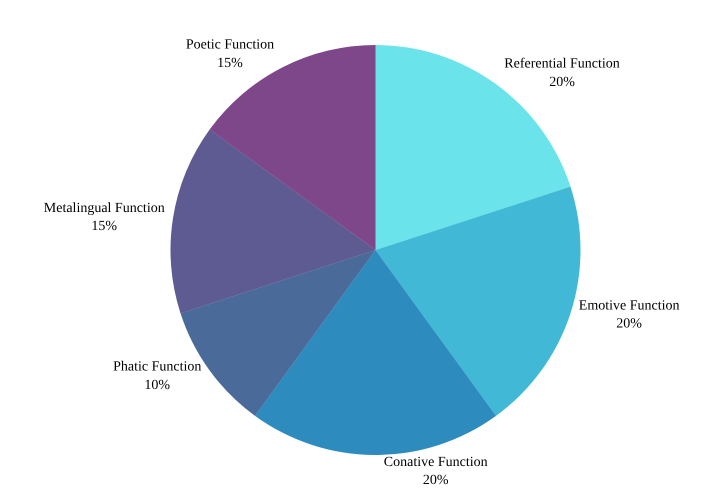 The image size is (706, 495). Describe the element at coordinates (157, 385) in the screenshot. I see `data-label: 10%` at that location.